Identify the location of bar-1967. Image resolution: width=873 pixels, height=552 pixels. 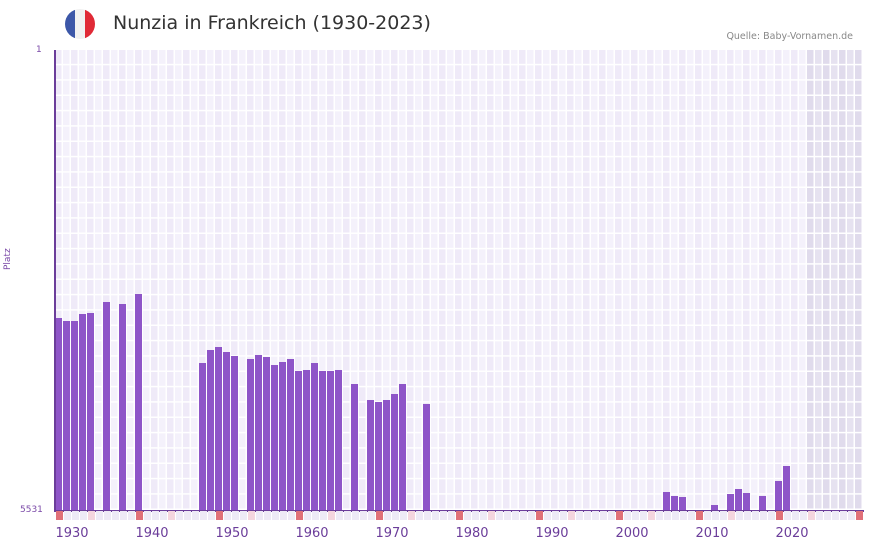
(354, 446).